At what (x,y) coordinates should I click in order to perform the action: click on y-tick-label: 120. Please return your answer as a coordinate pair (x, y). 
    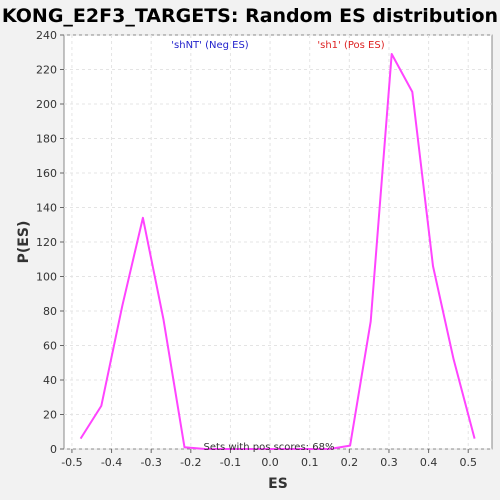
    Looking at the image, I should click on (46, 242).